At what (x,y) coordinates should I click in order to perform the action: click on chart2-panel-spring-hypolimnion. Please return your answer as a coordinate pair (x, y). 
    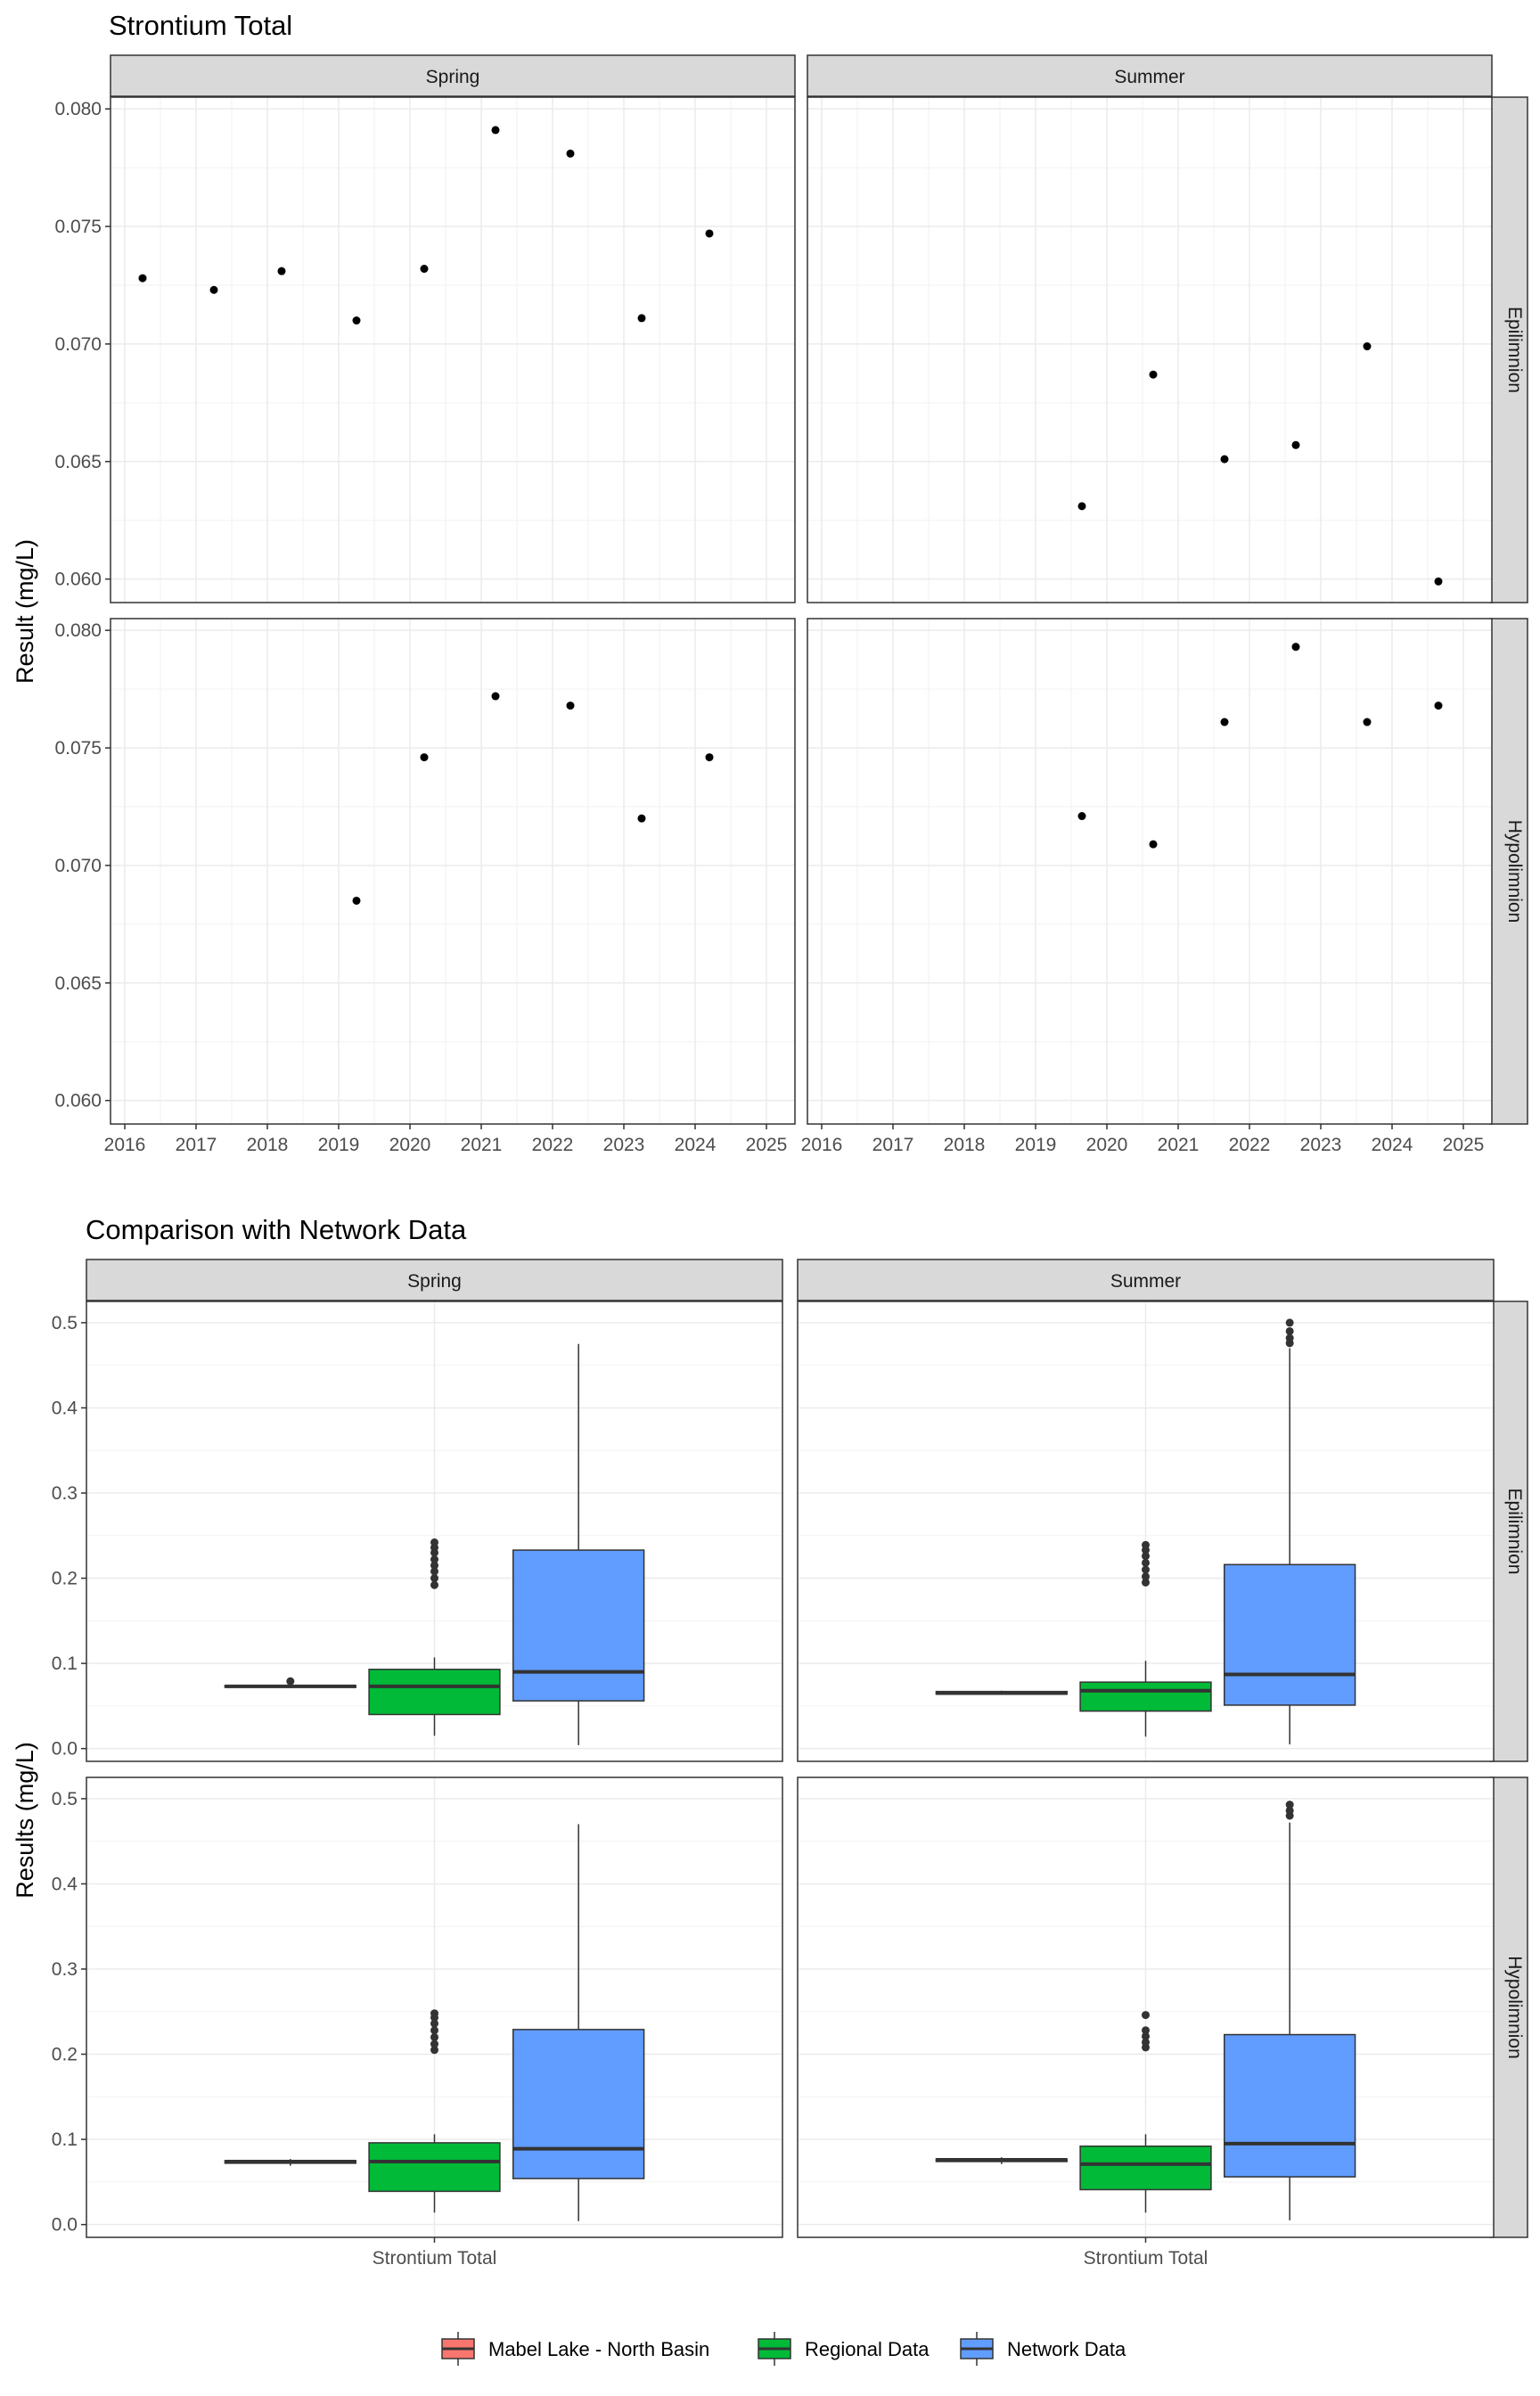
    Looking at the image, I should click on (434, 2007).